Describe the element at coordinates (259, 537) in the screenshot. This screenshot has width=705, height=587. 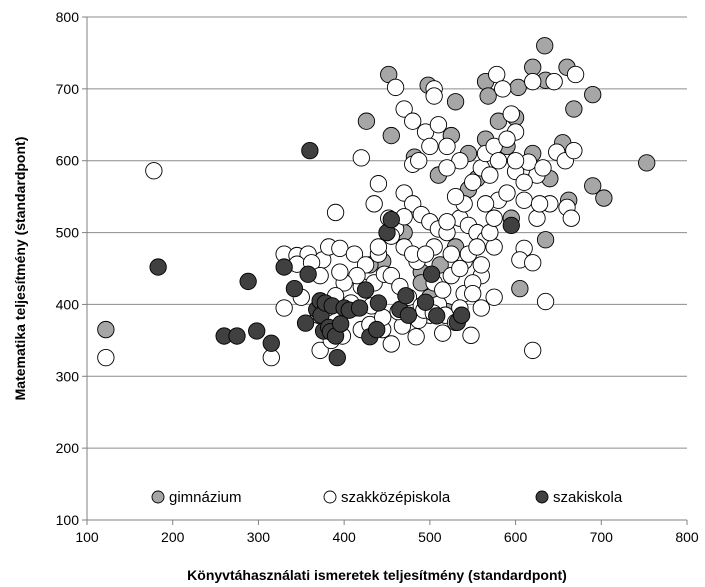
I see `x-tick-label: 300` at that location.